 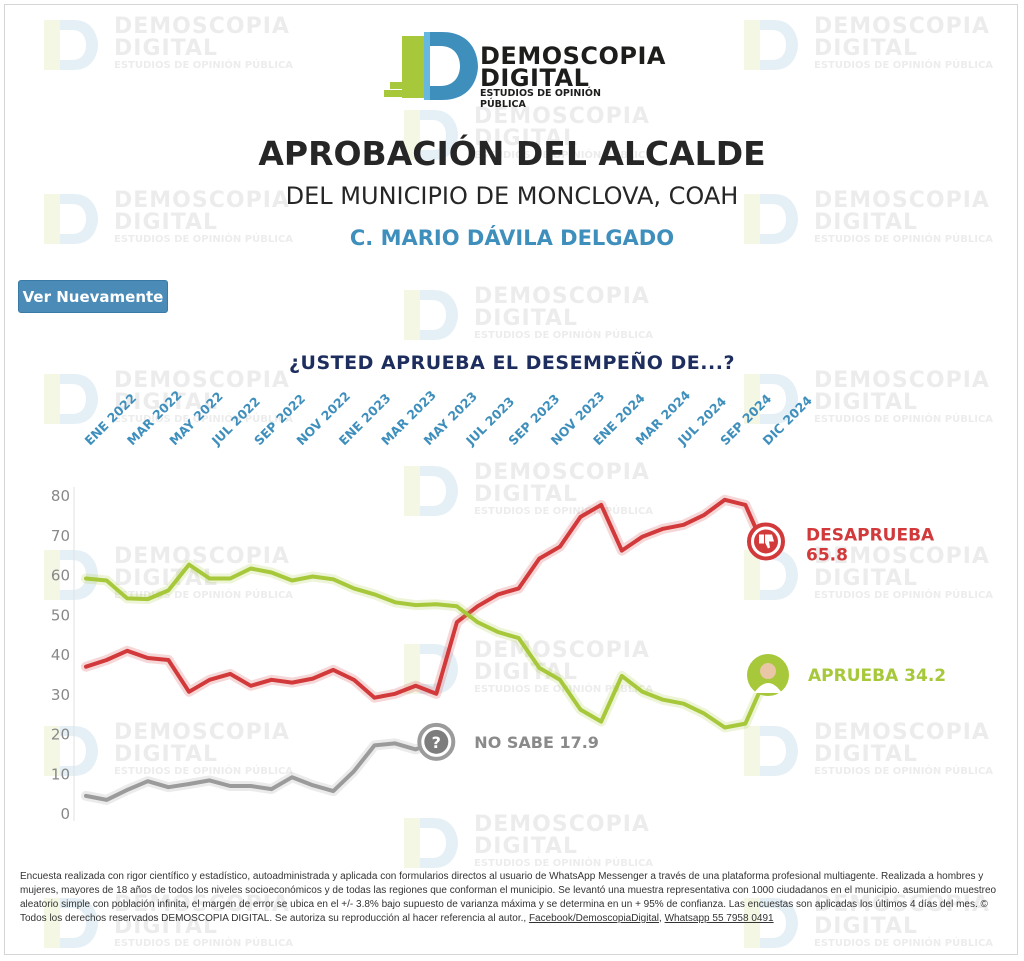 What do you see at coordinates (512, 363) in the screenshot?
I see `survey-question: ¿USTED APRUEBA EL DESEMPEÑO DE...?` at bounding box center [512, 363].